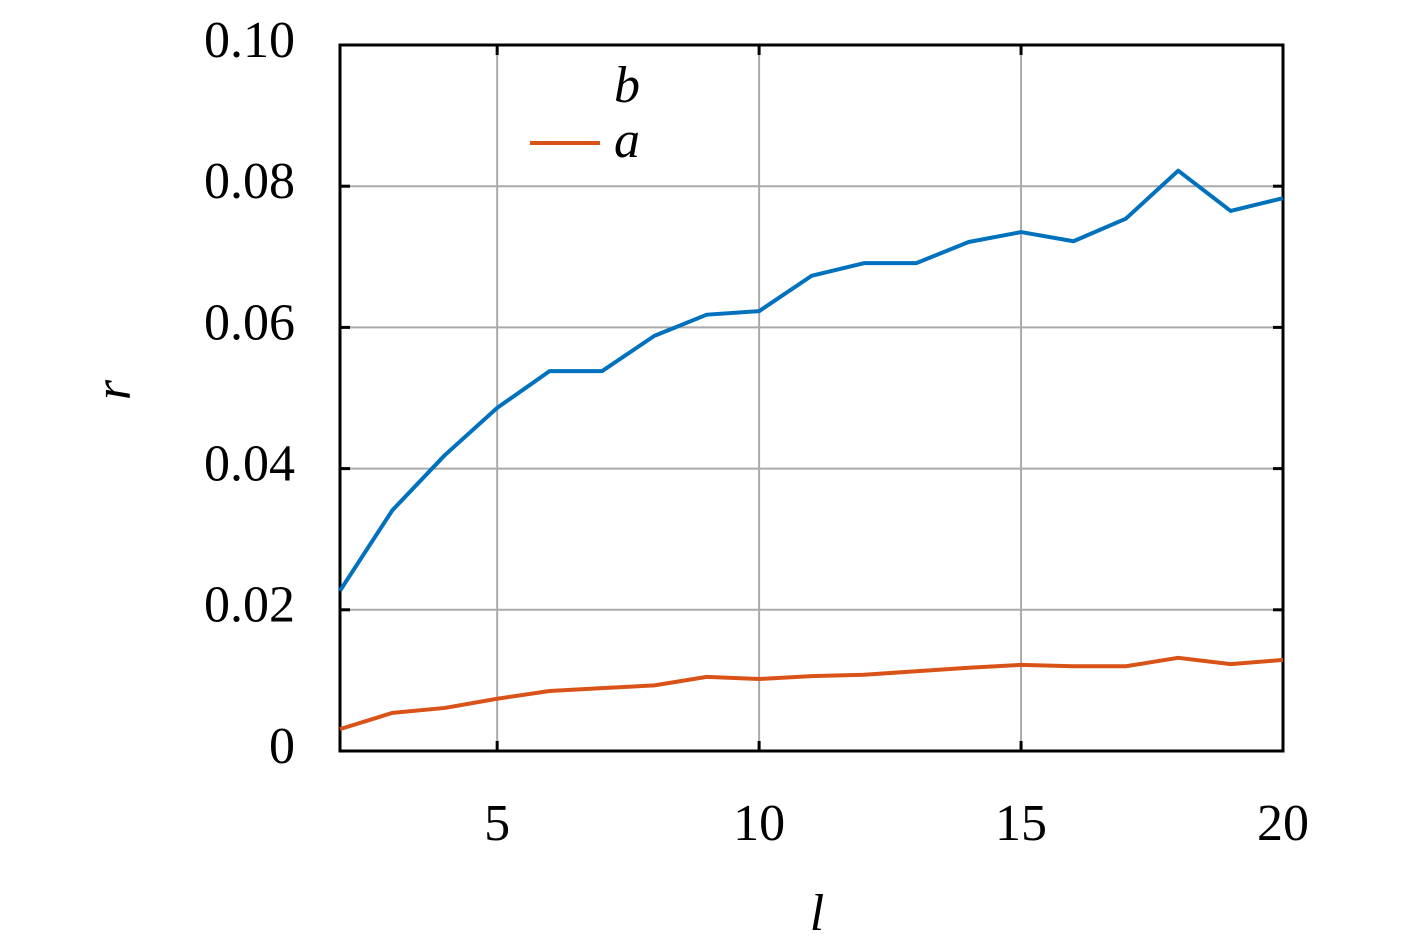 The height and width of the screenshot is (951, 1417). I want to click on x-tick-label: 5, so click(497, 823).